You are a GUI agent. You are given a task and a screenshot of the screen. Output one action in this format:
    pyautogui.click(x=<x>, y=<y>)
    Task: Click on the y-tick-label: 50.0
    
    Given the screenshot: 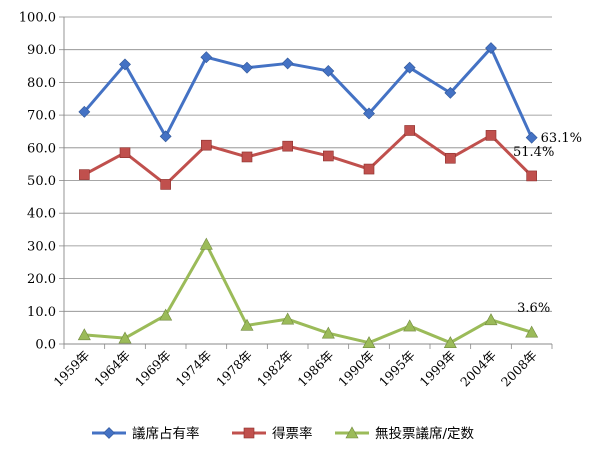 What is the action you would take?
    pyautogui.click(x=41, y=181)
    